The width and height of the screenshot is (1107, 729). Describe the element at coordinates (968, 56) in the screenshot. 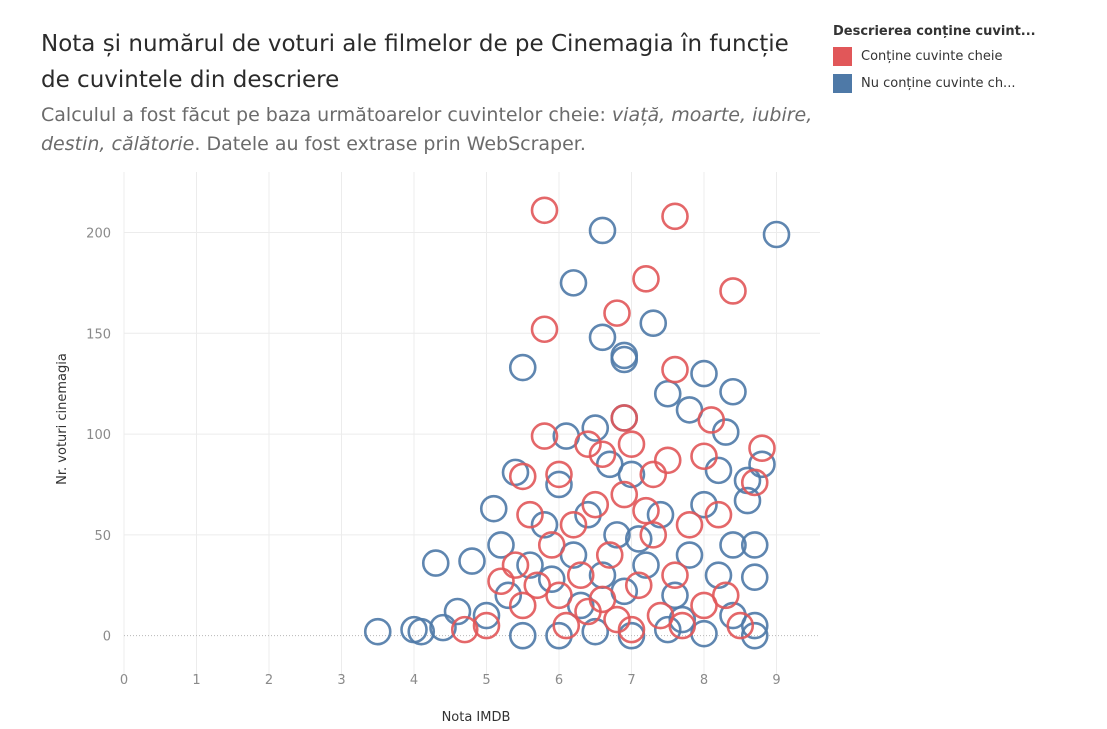

I see `legend-item-with-keywords: Conține cuvinte cheie` at that location.